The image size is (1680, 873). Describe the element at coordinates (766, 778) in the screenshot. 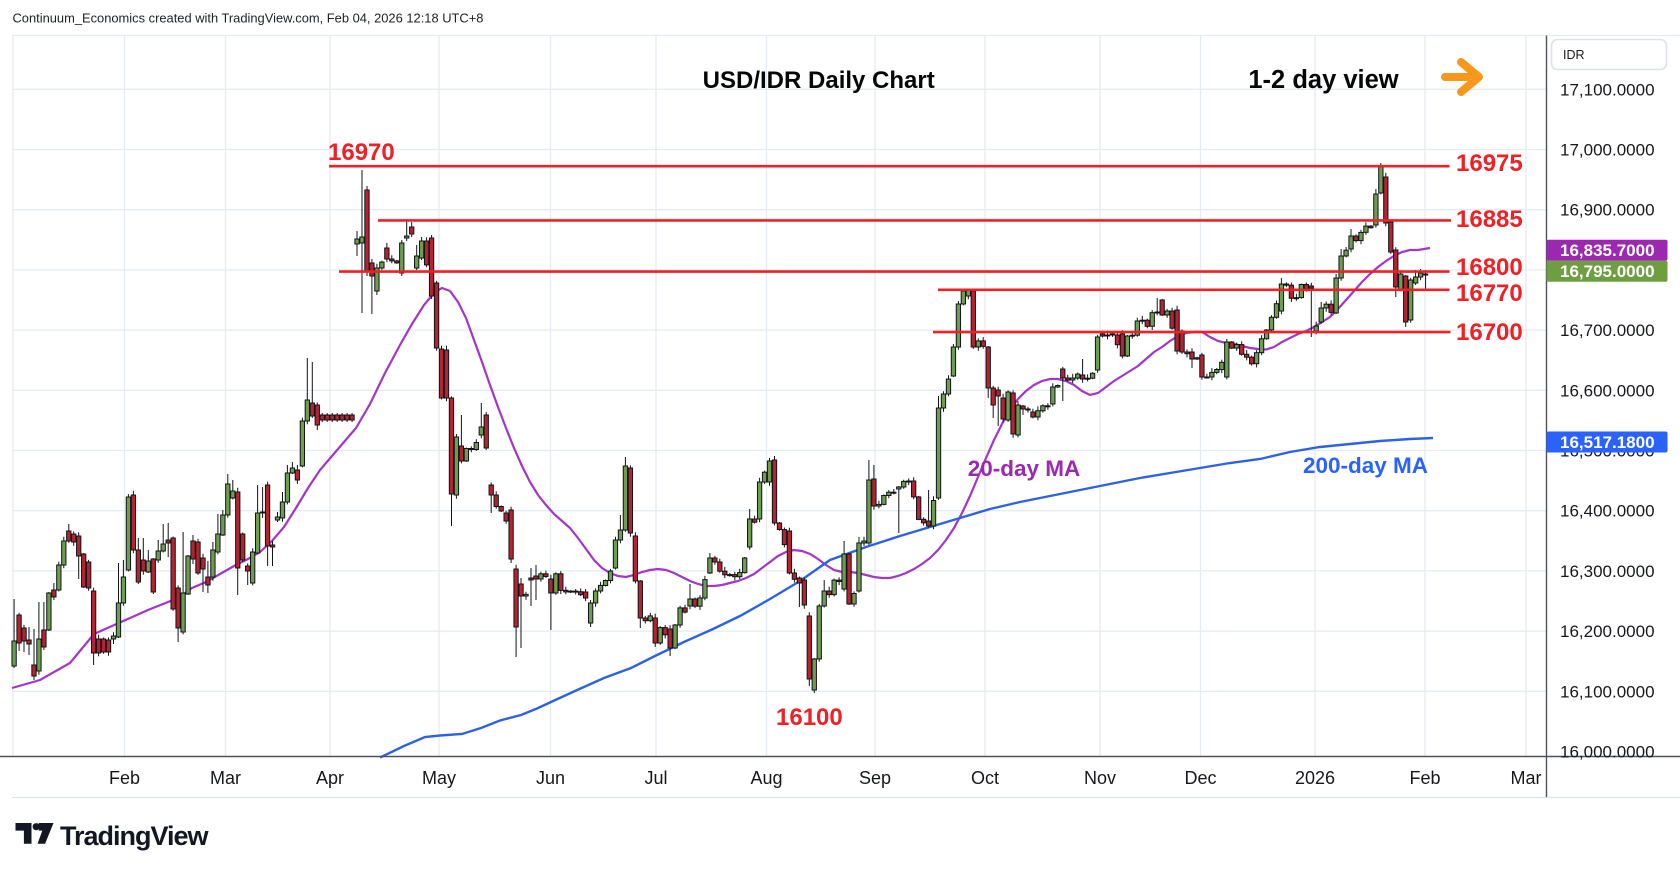

I see `svg-text: Aug` at that location.